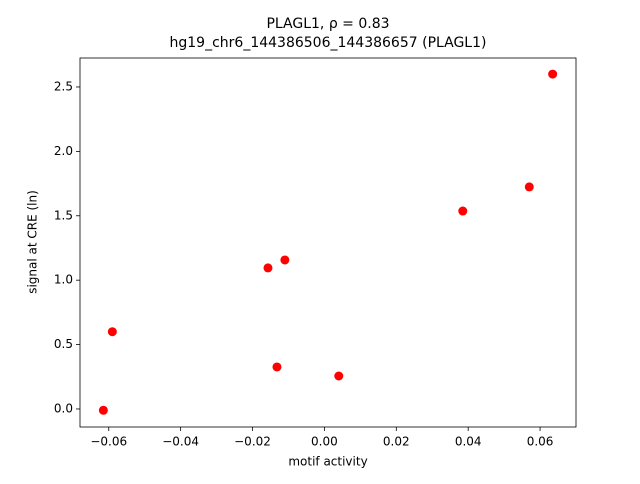 This screenshot has height=484, width=640. I want to click on y-tick-label: 1.0, so click(63, 280).